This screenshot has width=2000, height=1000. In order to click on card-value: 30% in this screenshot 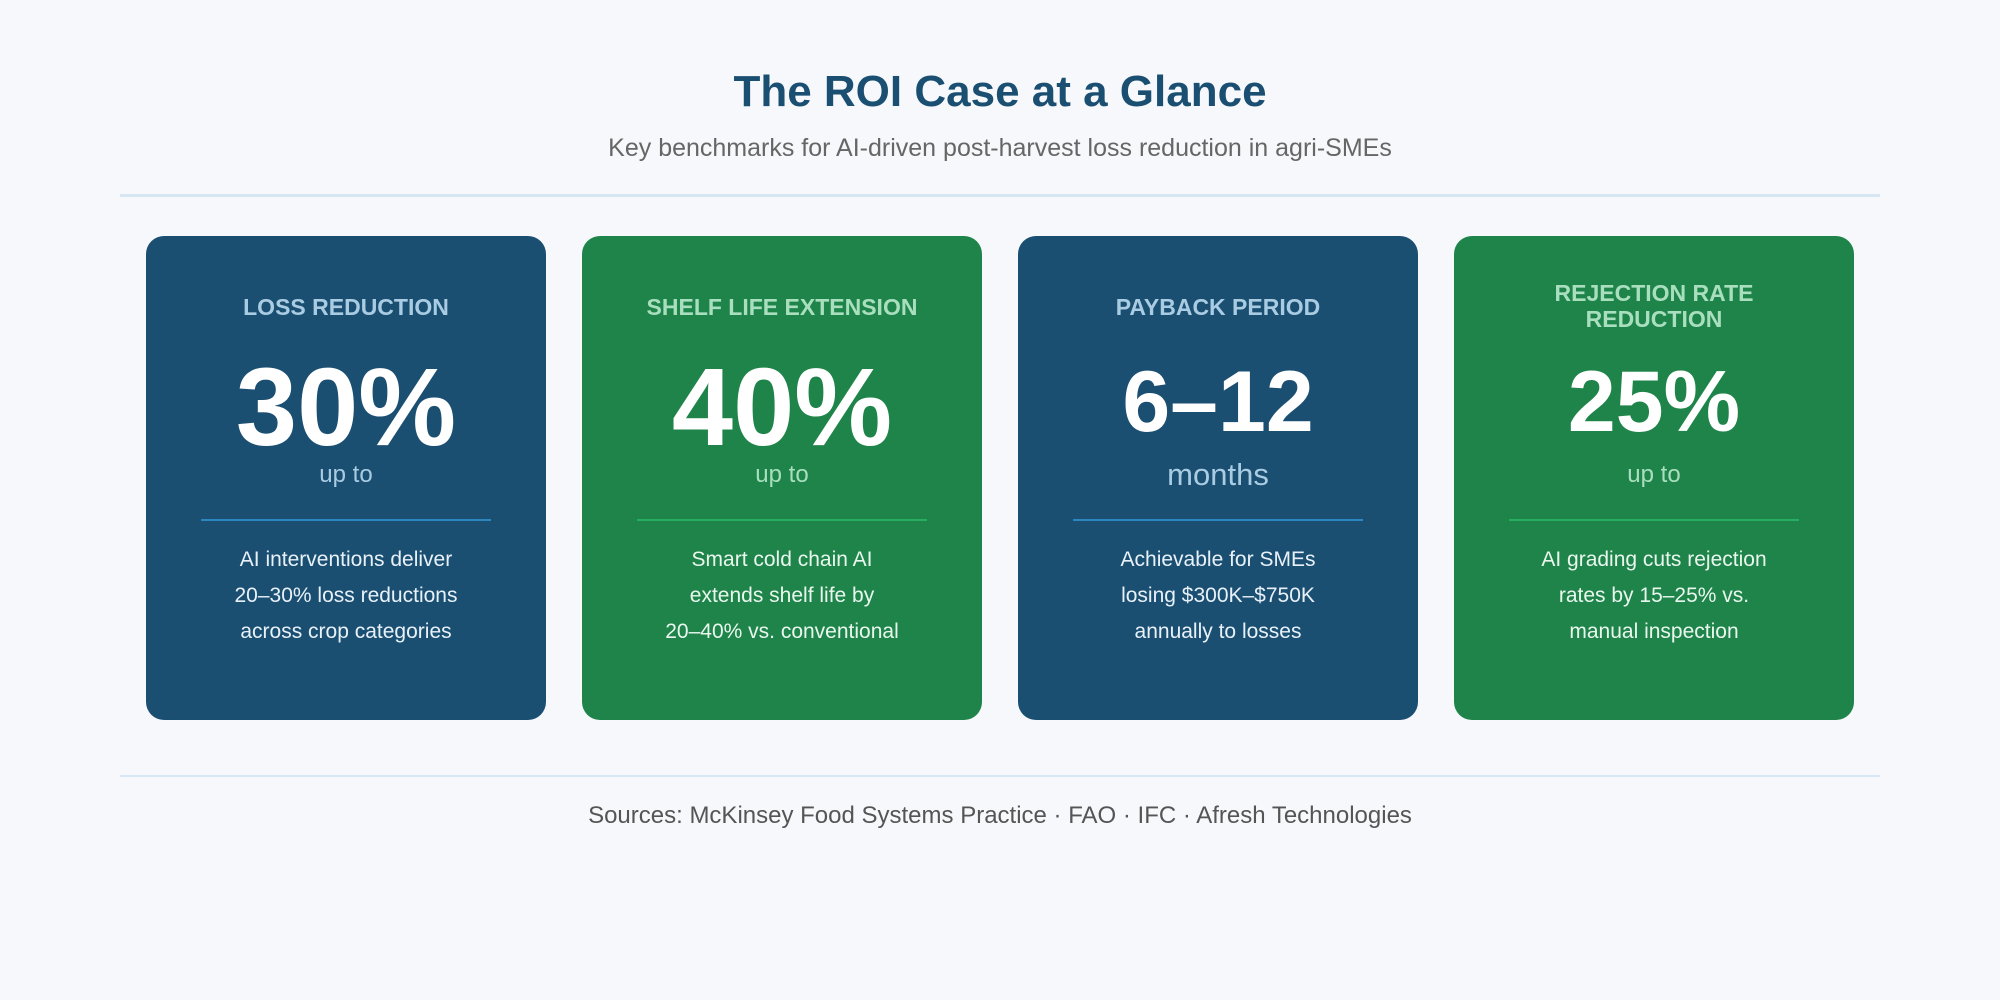, I will do `click(346, 407)`.